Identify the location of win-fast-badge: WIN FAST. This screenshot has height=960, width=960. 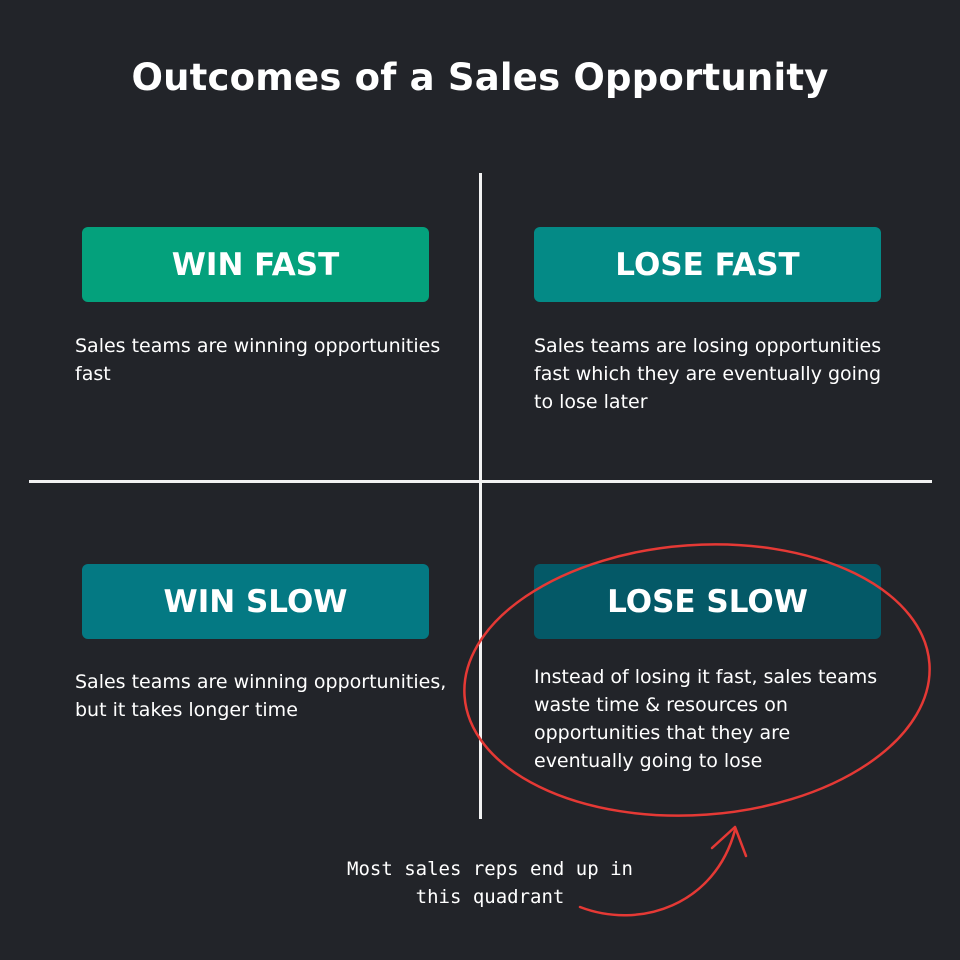
(255, 264).